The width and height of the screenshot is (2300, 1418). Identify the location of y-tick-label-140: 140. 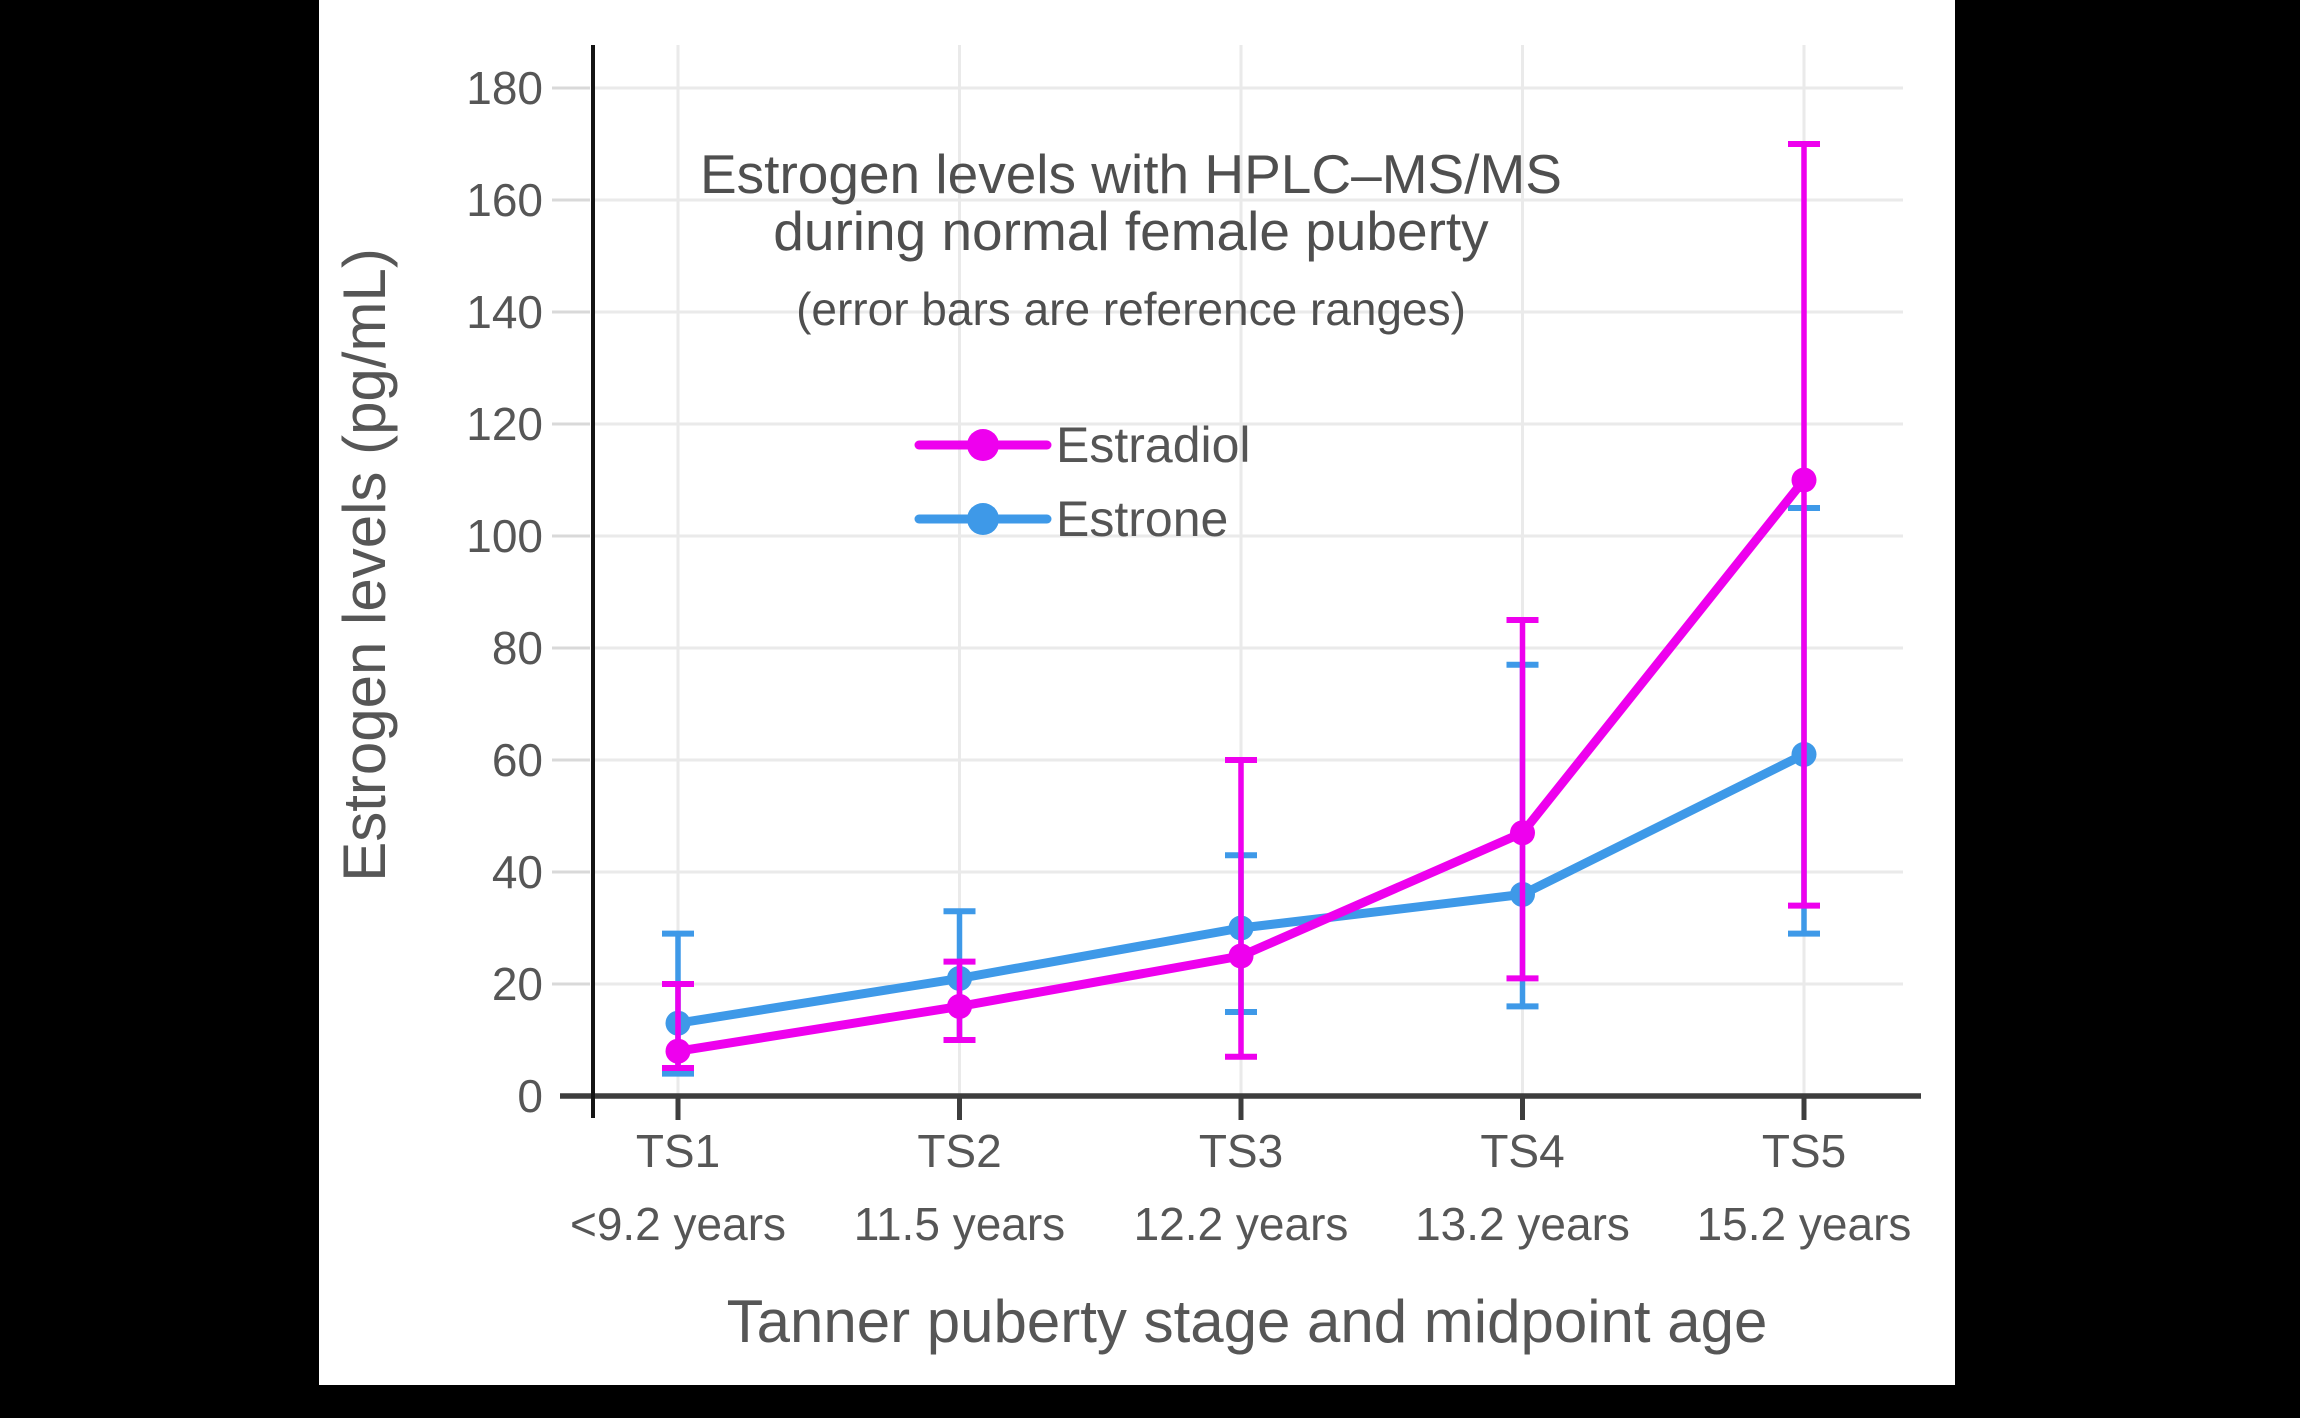
(504, 312).